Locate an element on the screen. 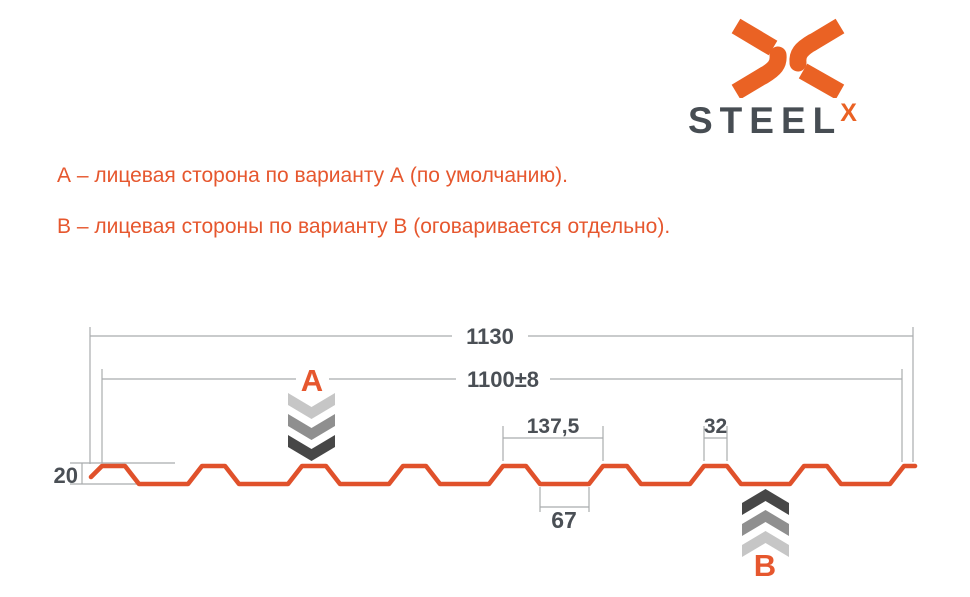 The height and width of the screenshot is (597, 970). dim-working-label: 1100±8 is located at coordinates (503, 379).